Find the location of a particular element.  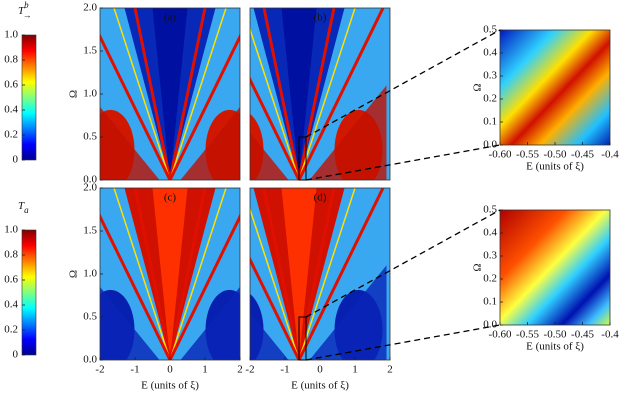

heatmap-bg is located at coordinates (555, 267).